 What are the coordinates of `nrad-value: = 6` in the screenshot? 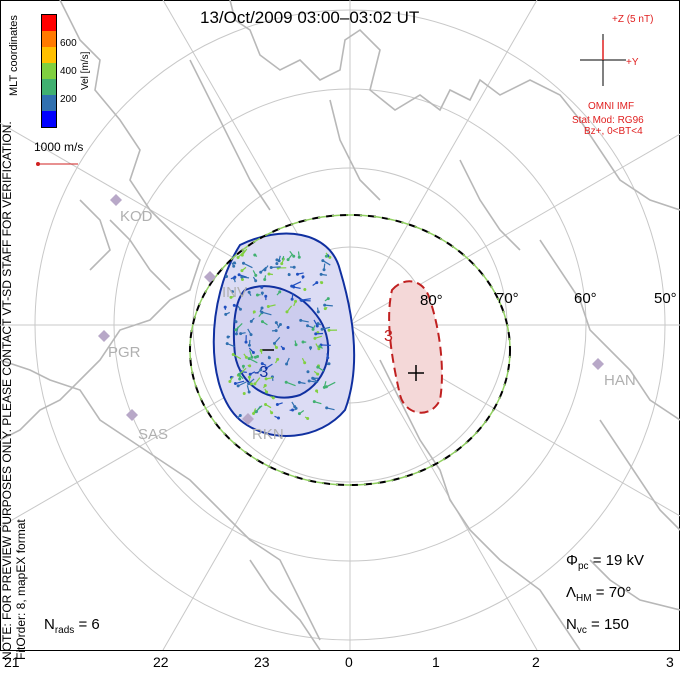 It's located at (87, 624).